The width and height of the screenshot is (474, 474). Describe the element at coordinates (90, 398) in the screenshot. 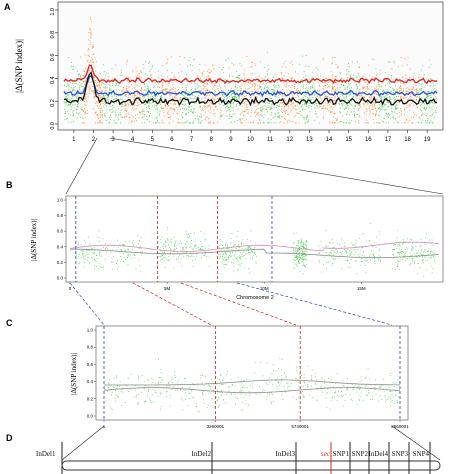

I see `panel-c-ytick-label: 0.2` at that location.